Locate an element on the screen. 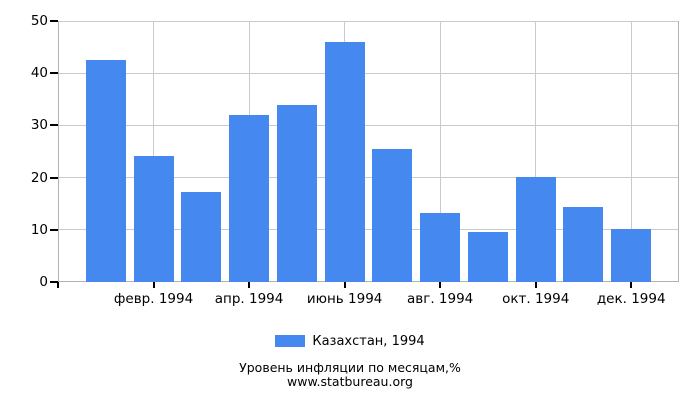  y-tick-label: 0 is located at coordinates (43, 282).